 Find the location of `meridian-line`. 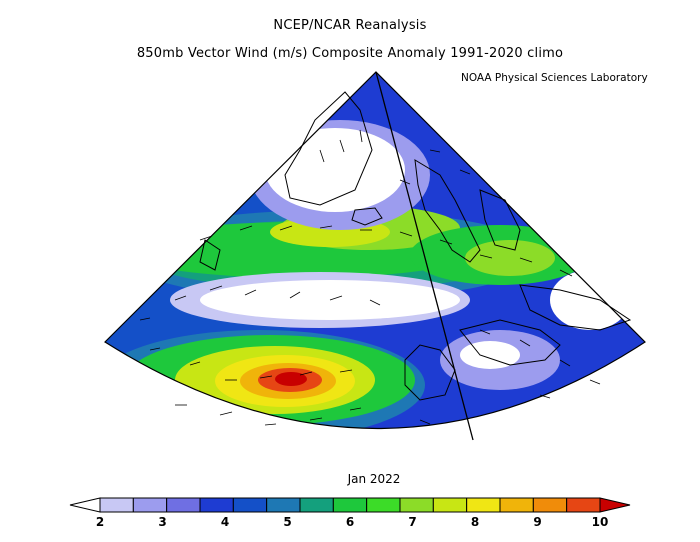

meridian-line is located at coordinates (424, 256).